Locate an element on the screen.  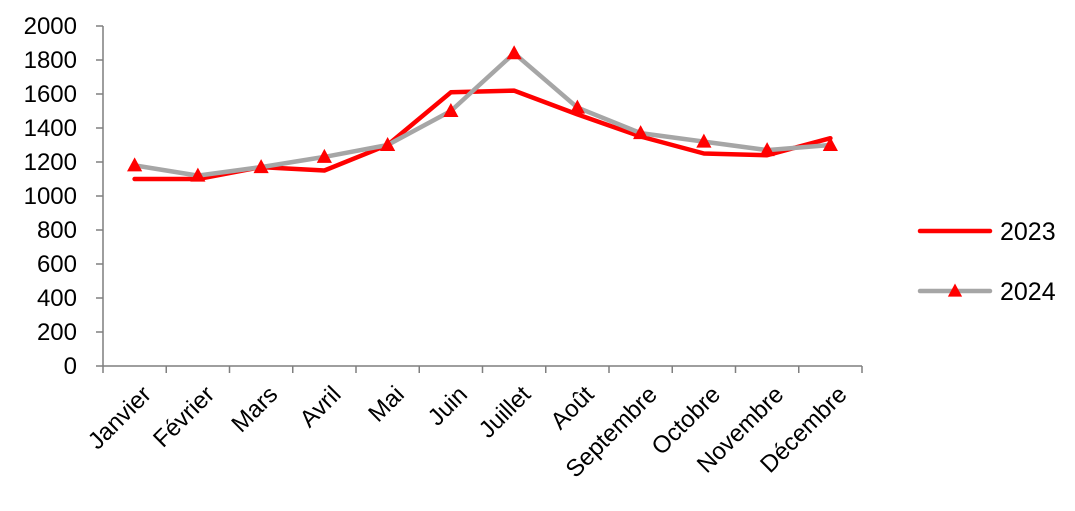
legend-label-2024: 2024 is located at coordinates (1028, 292).